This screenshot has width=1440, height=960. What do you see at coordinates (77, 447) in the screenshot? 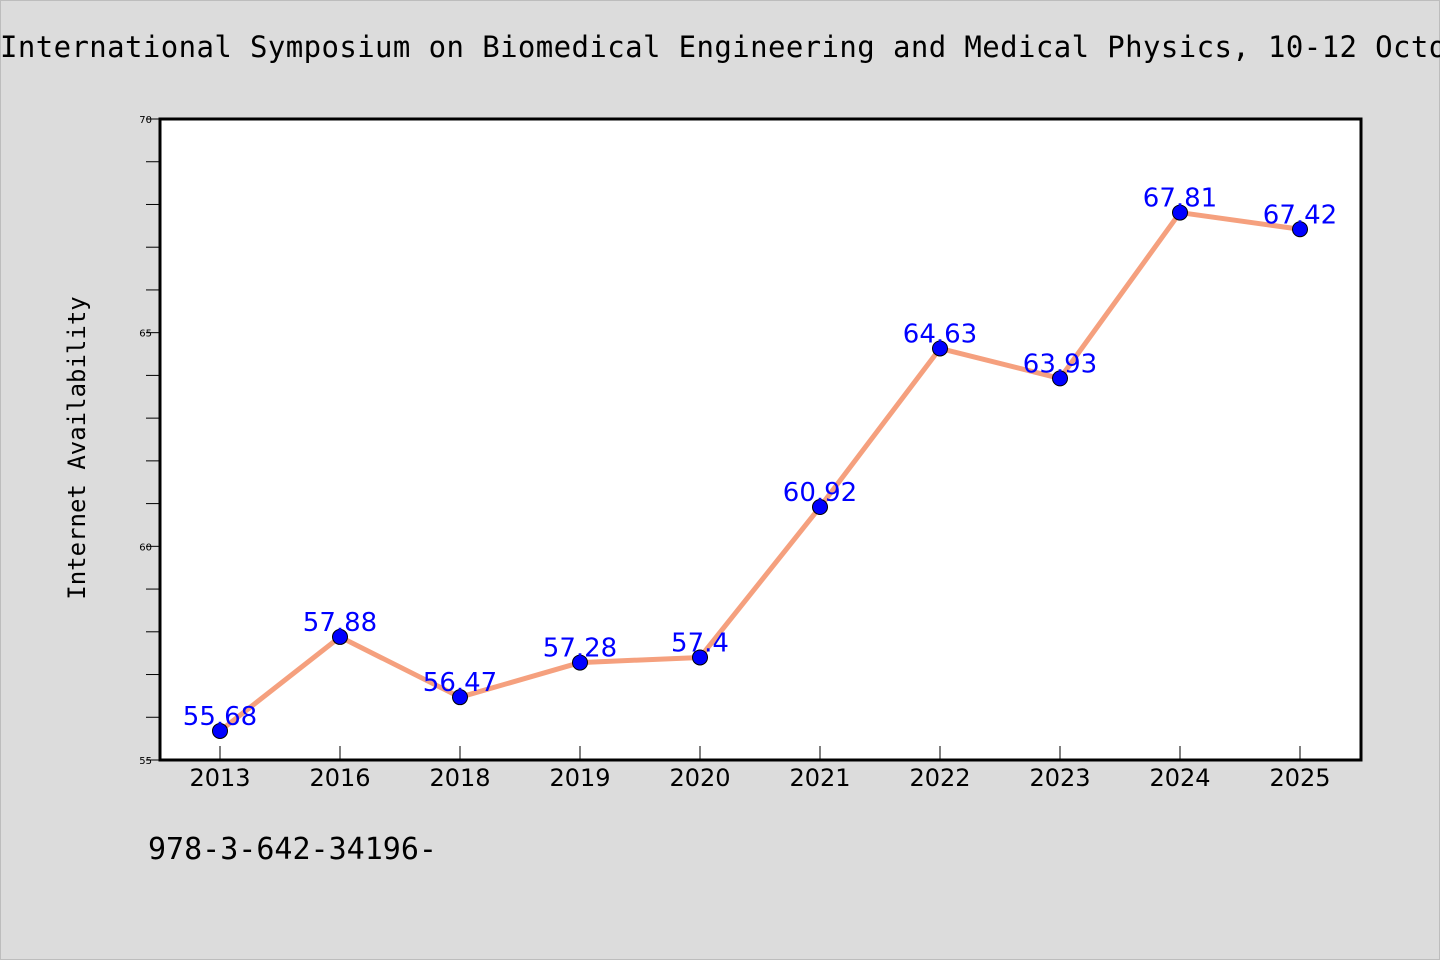
I see `y-axis-label: Internet Availability` at bounding box center [77, 447].